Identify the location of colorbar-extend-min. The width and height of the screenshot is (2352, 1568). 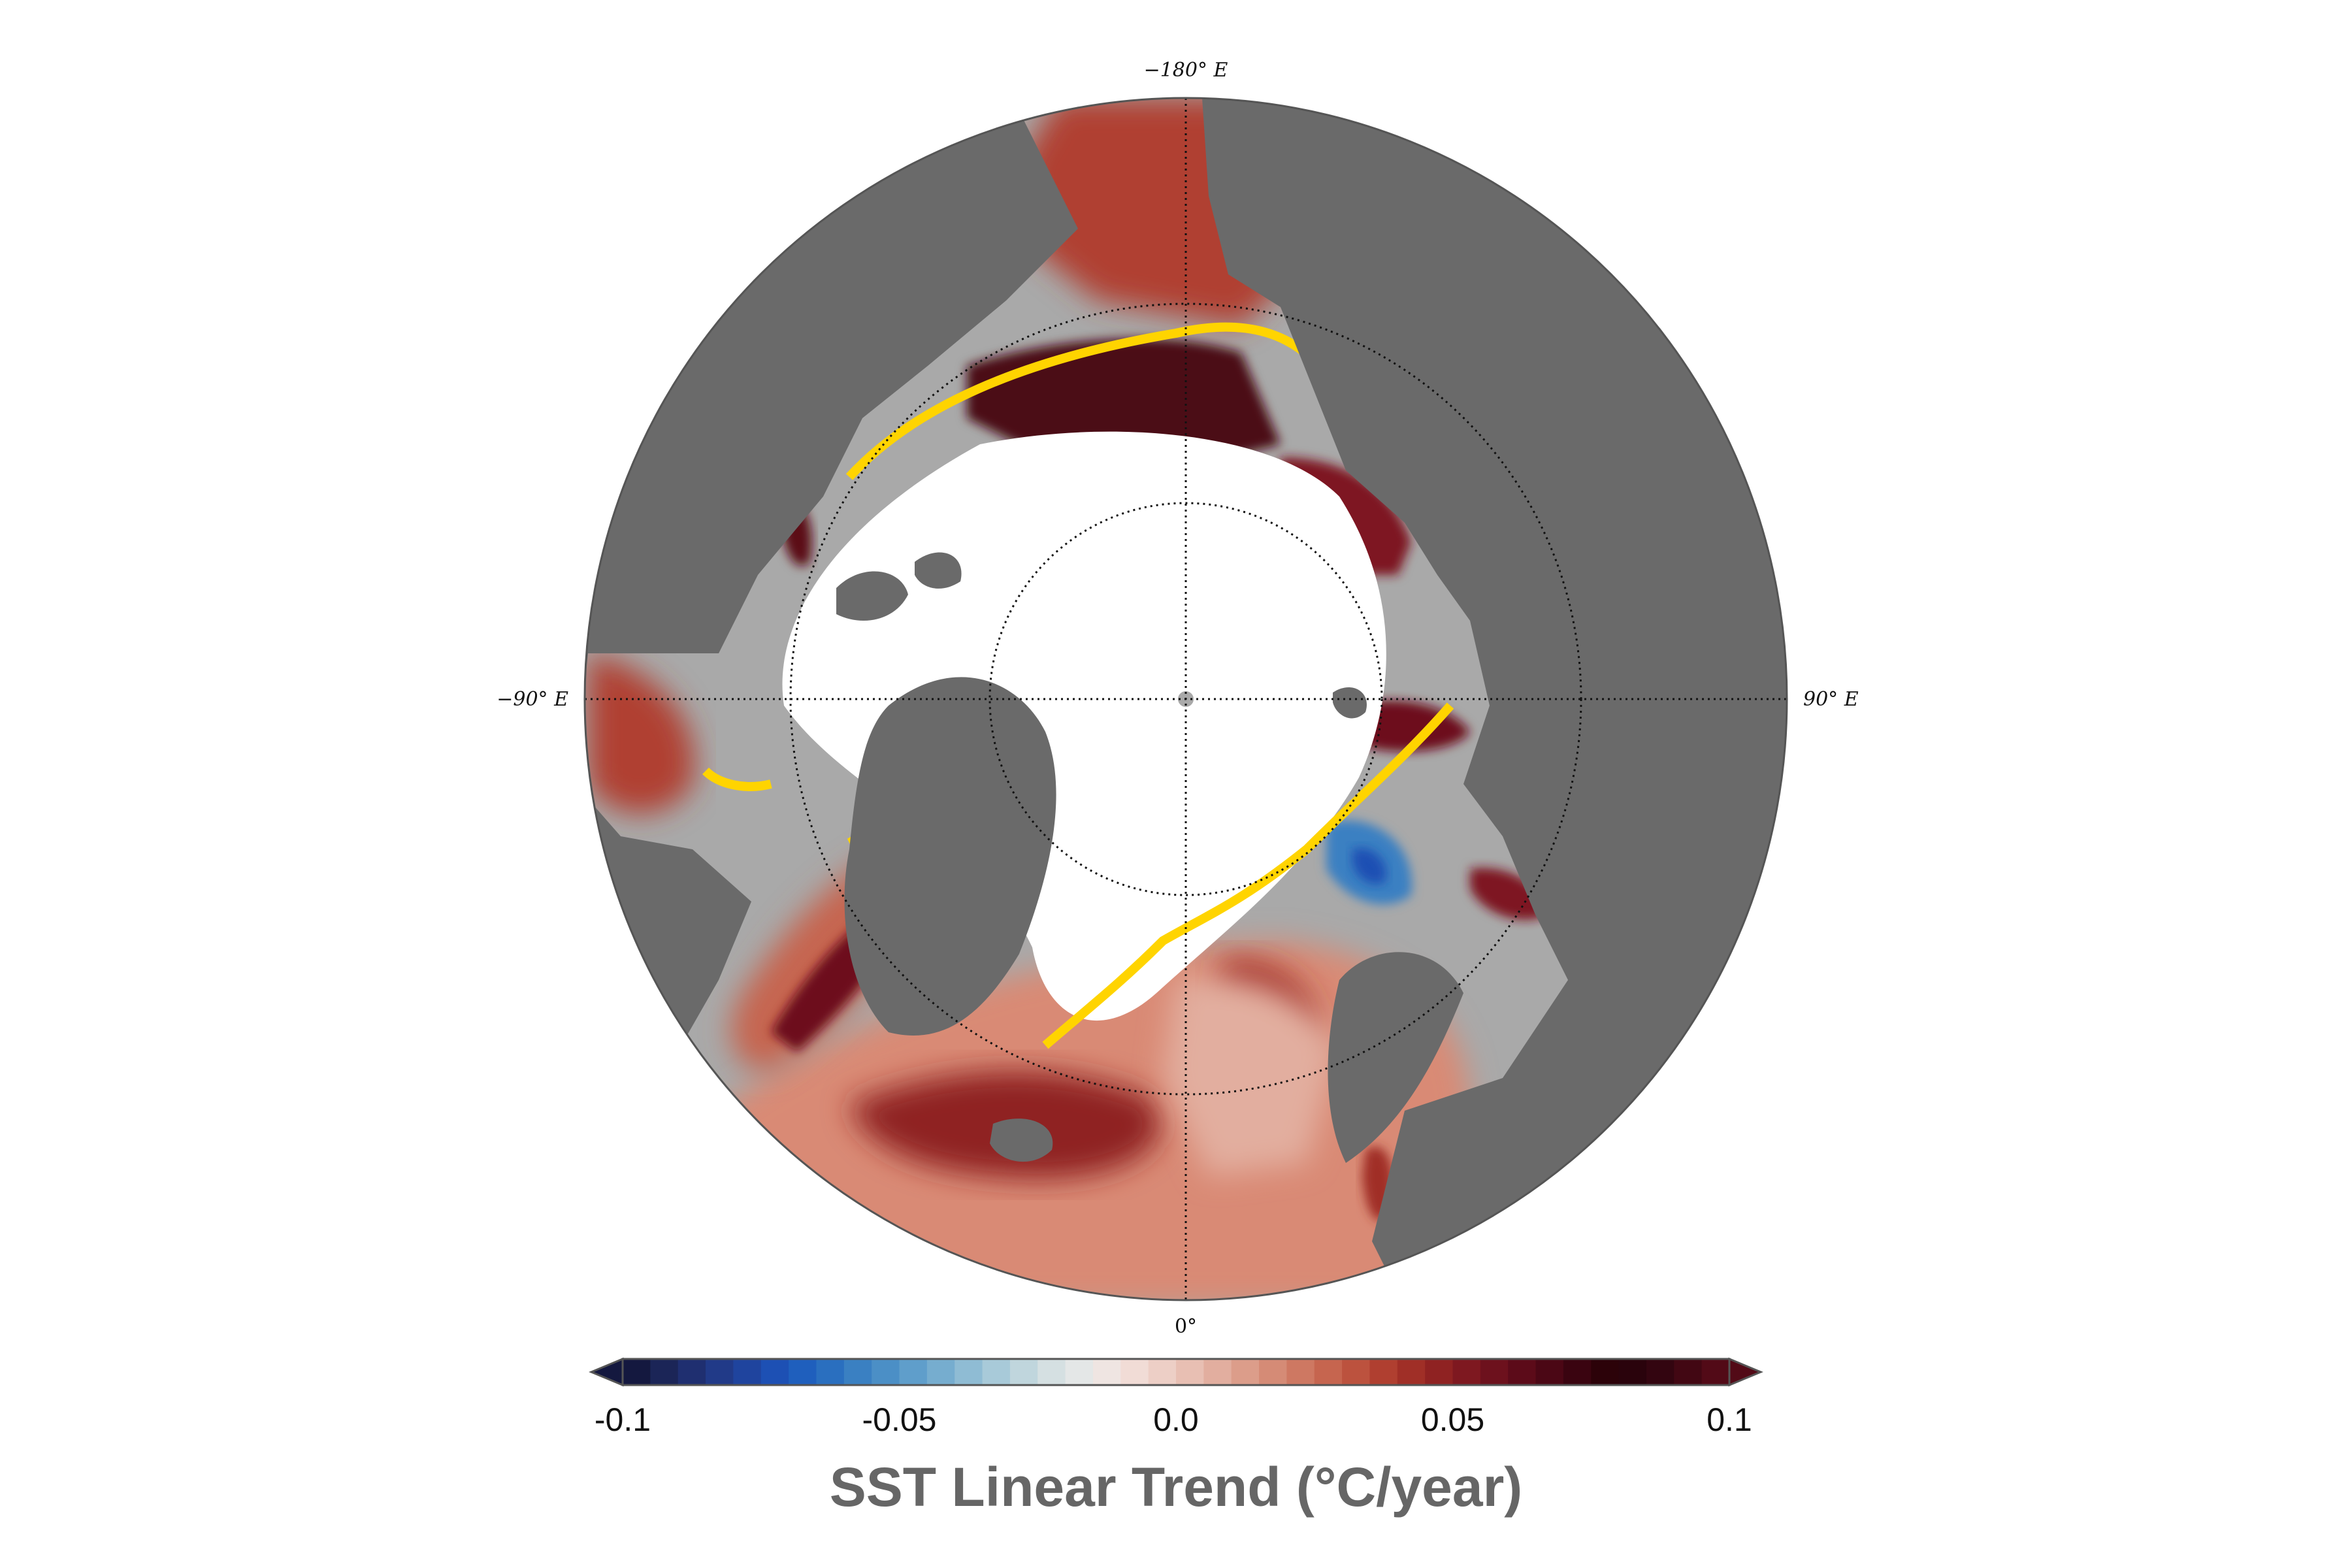
(606, 1372).